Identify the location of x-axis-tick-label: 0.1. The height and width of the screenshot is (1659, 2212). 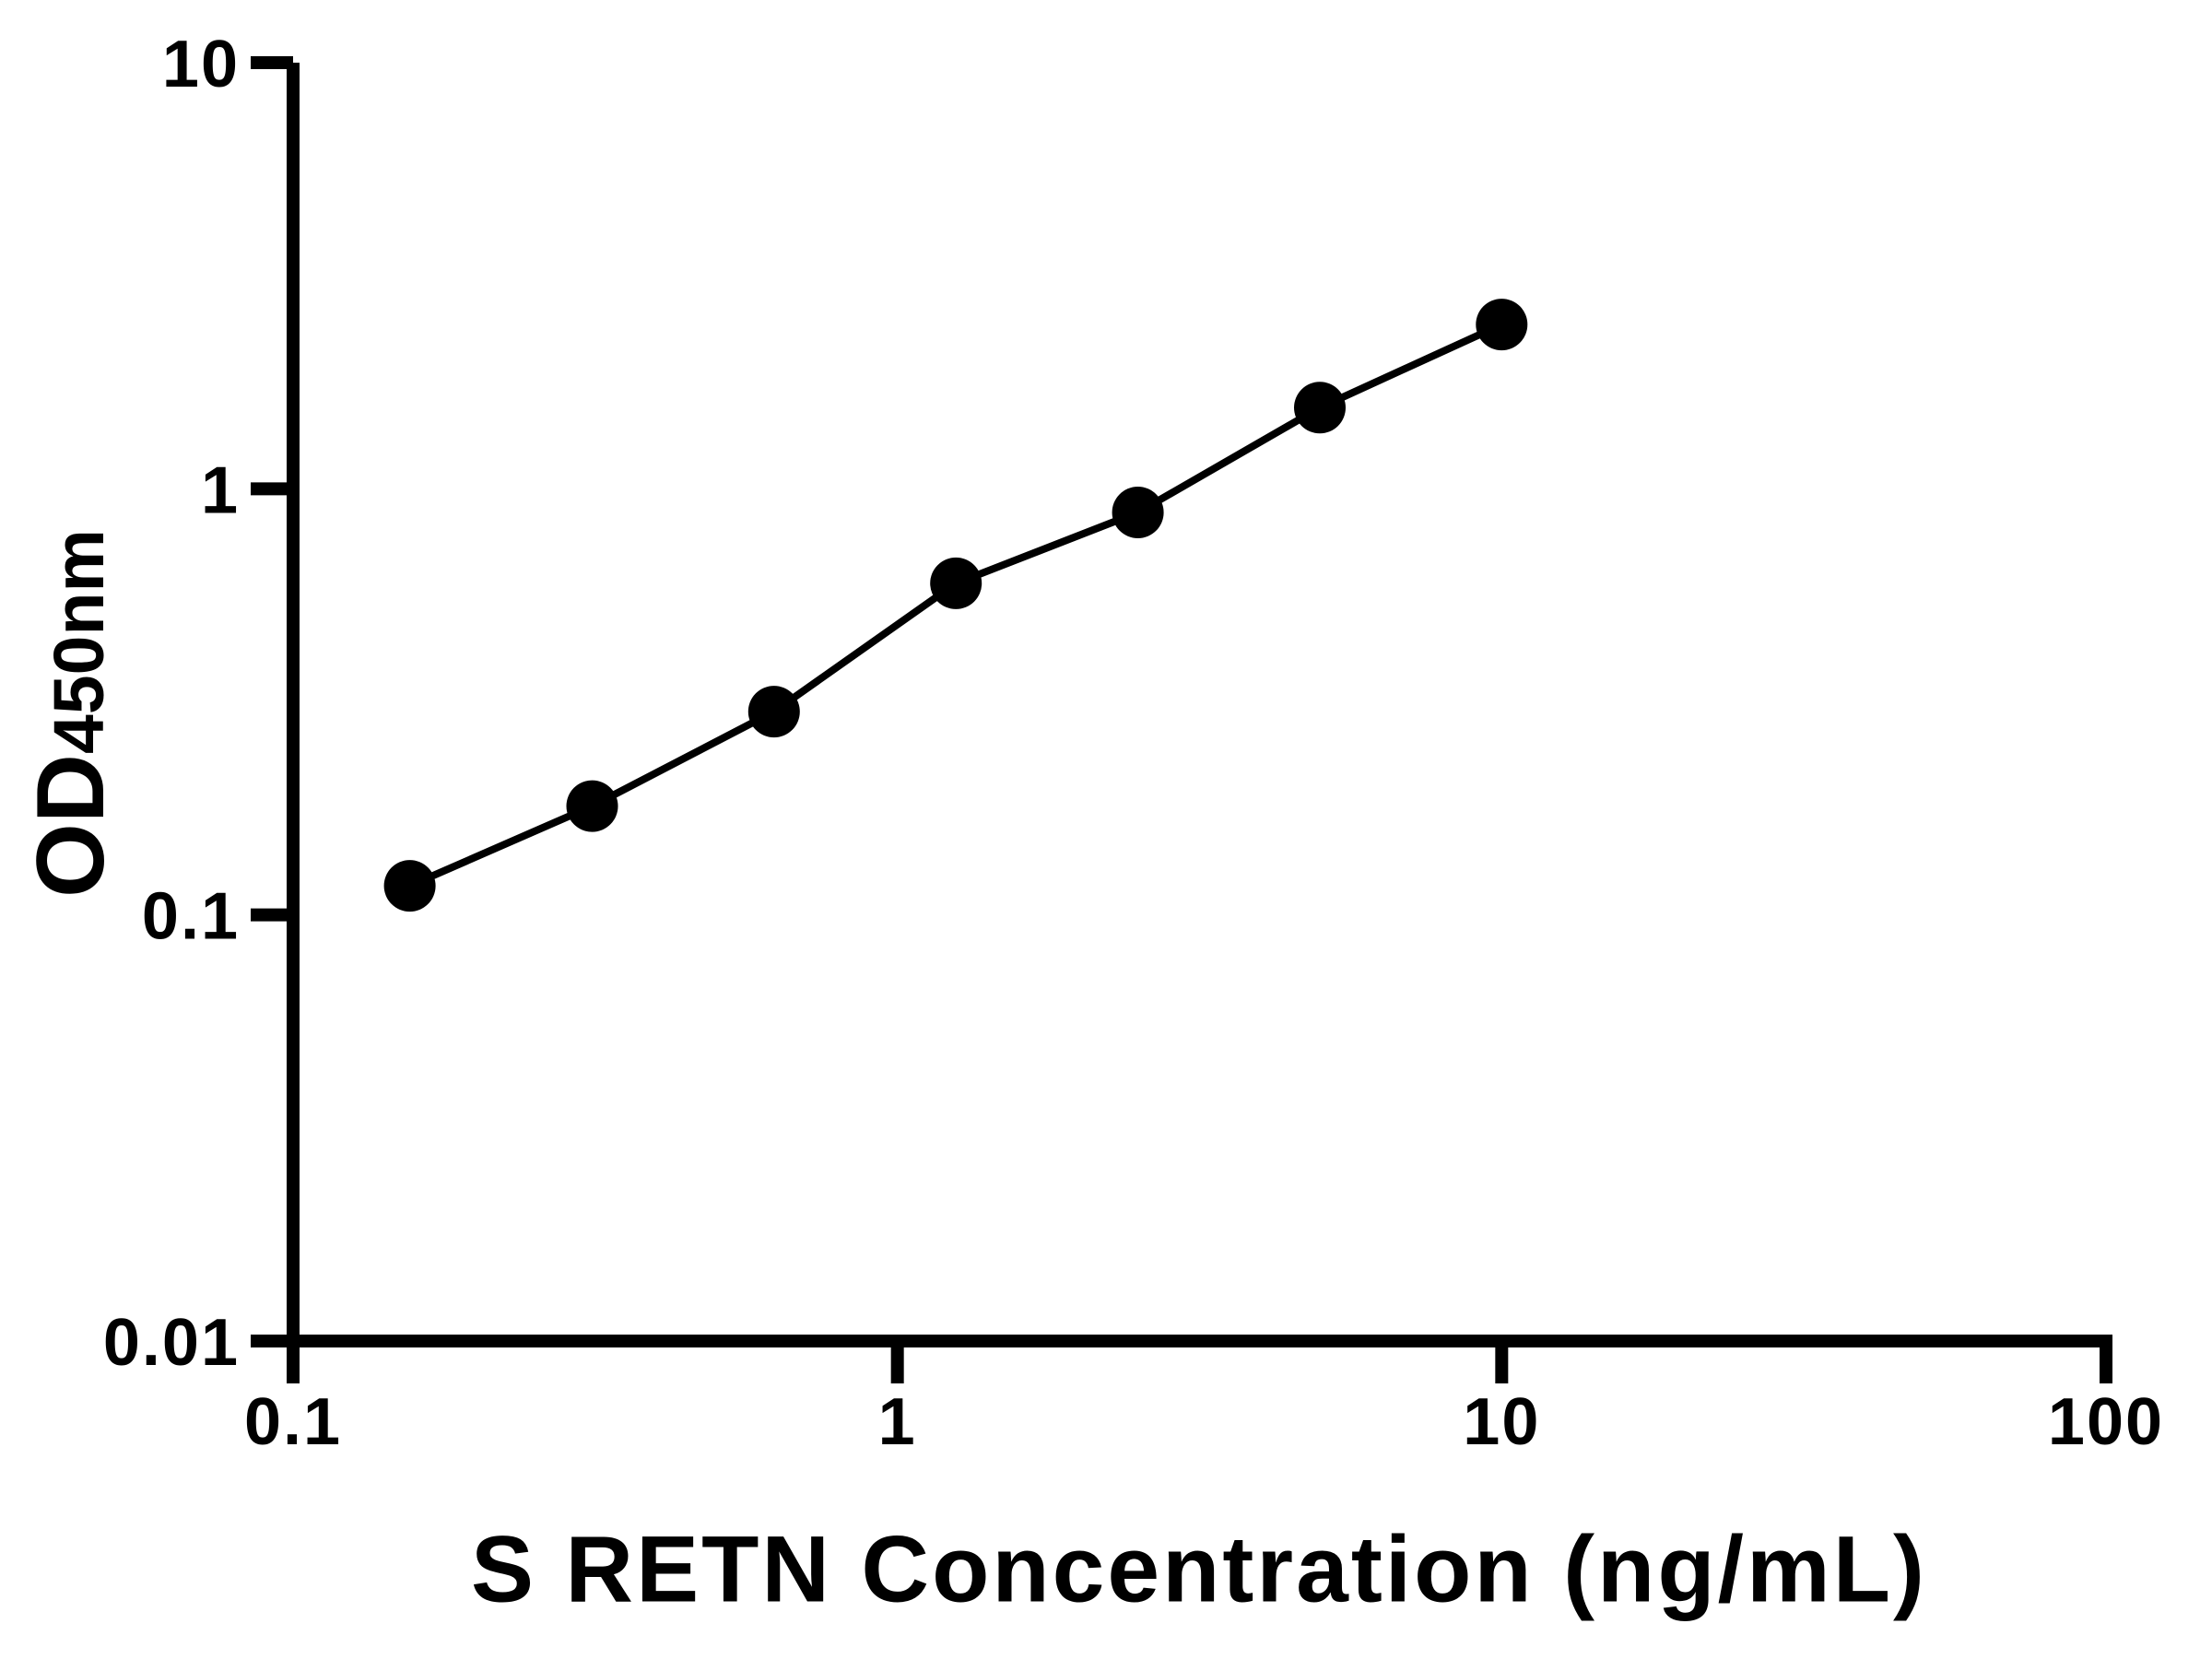
(293, 1422).